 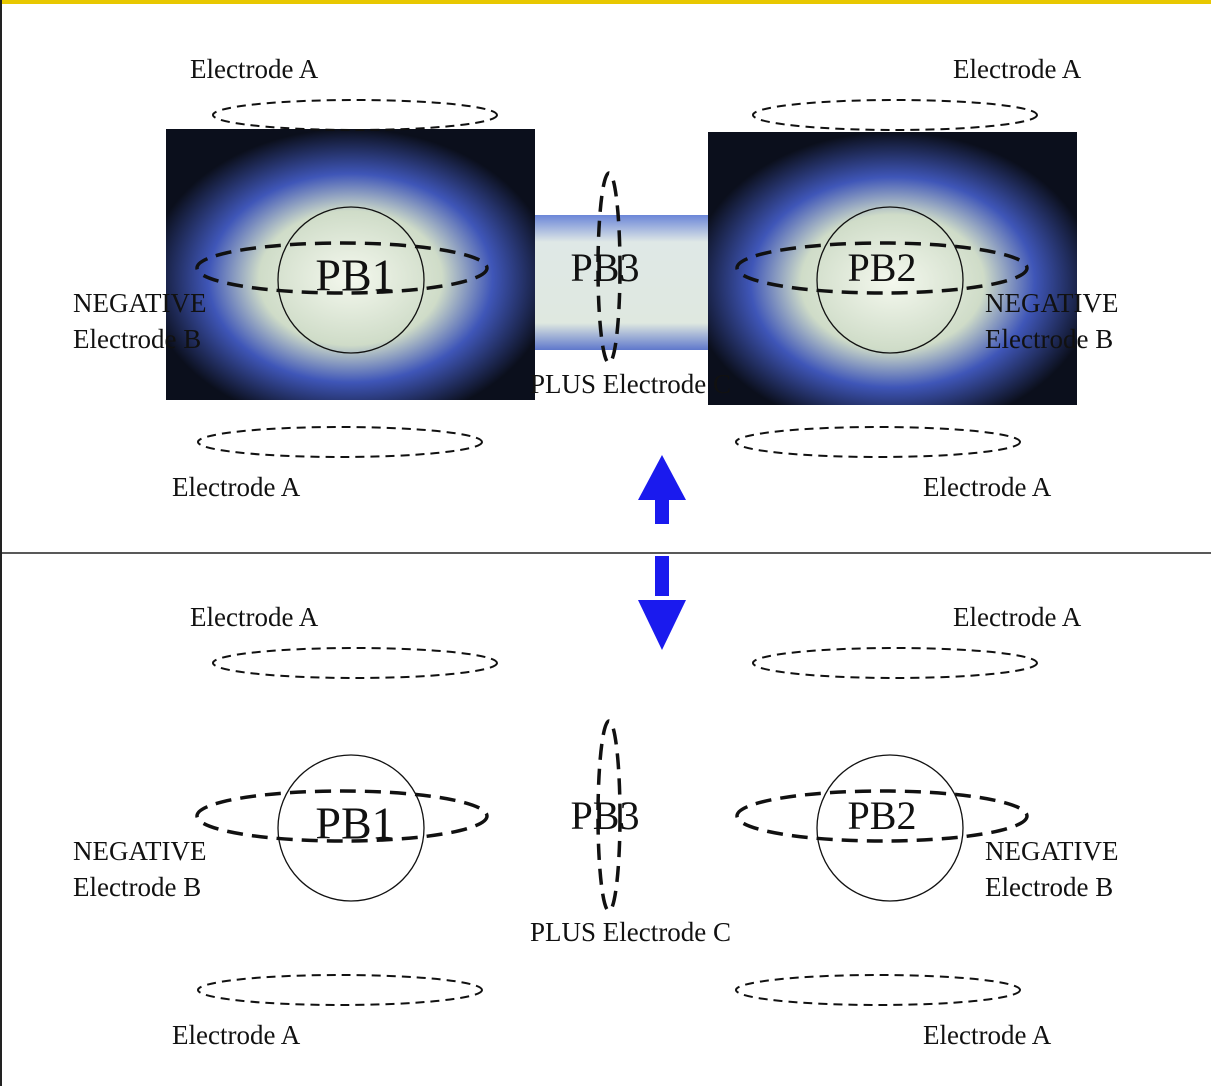 I want to click on photo-right, so click(x=892, y=268).